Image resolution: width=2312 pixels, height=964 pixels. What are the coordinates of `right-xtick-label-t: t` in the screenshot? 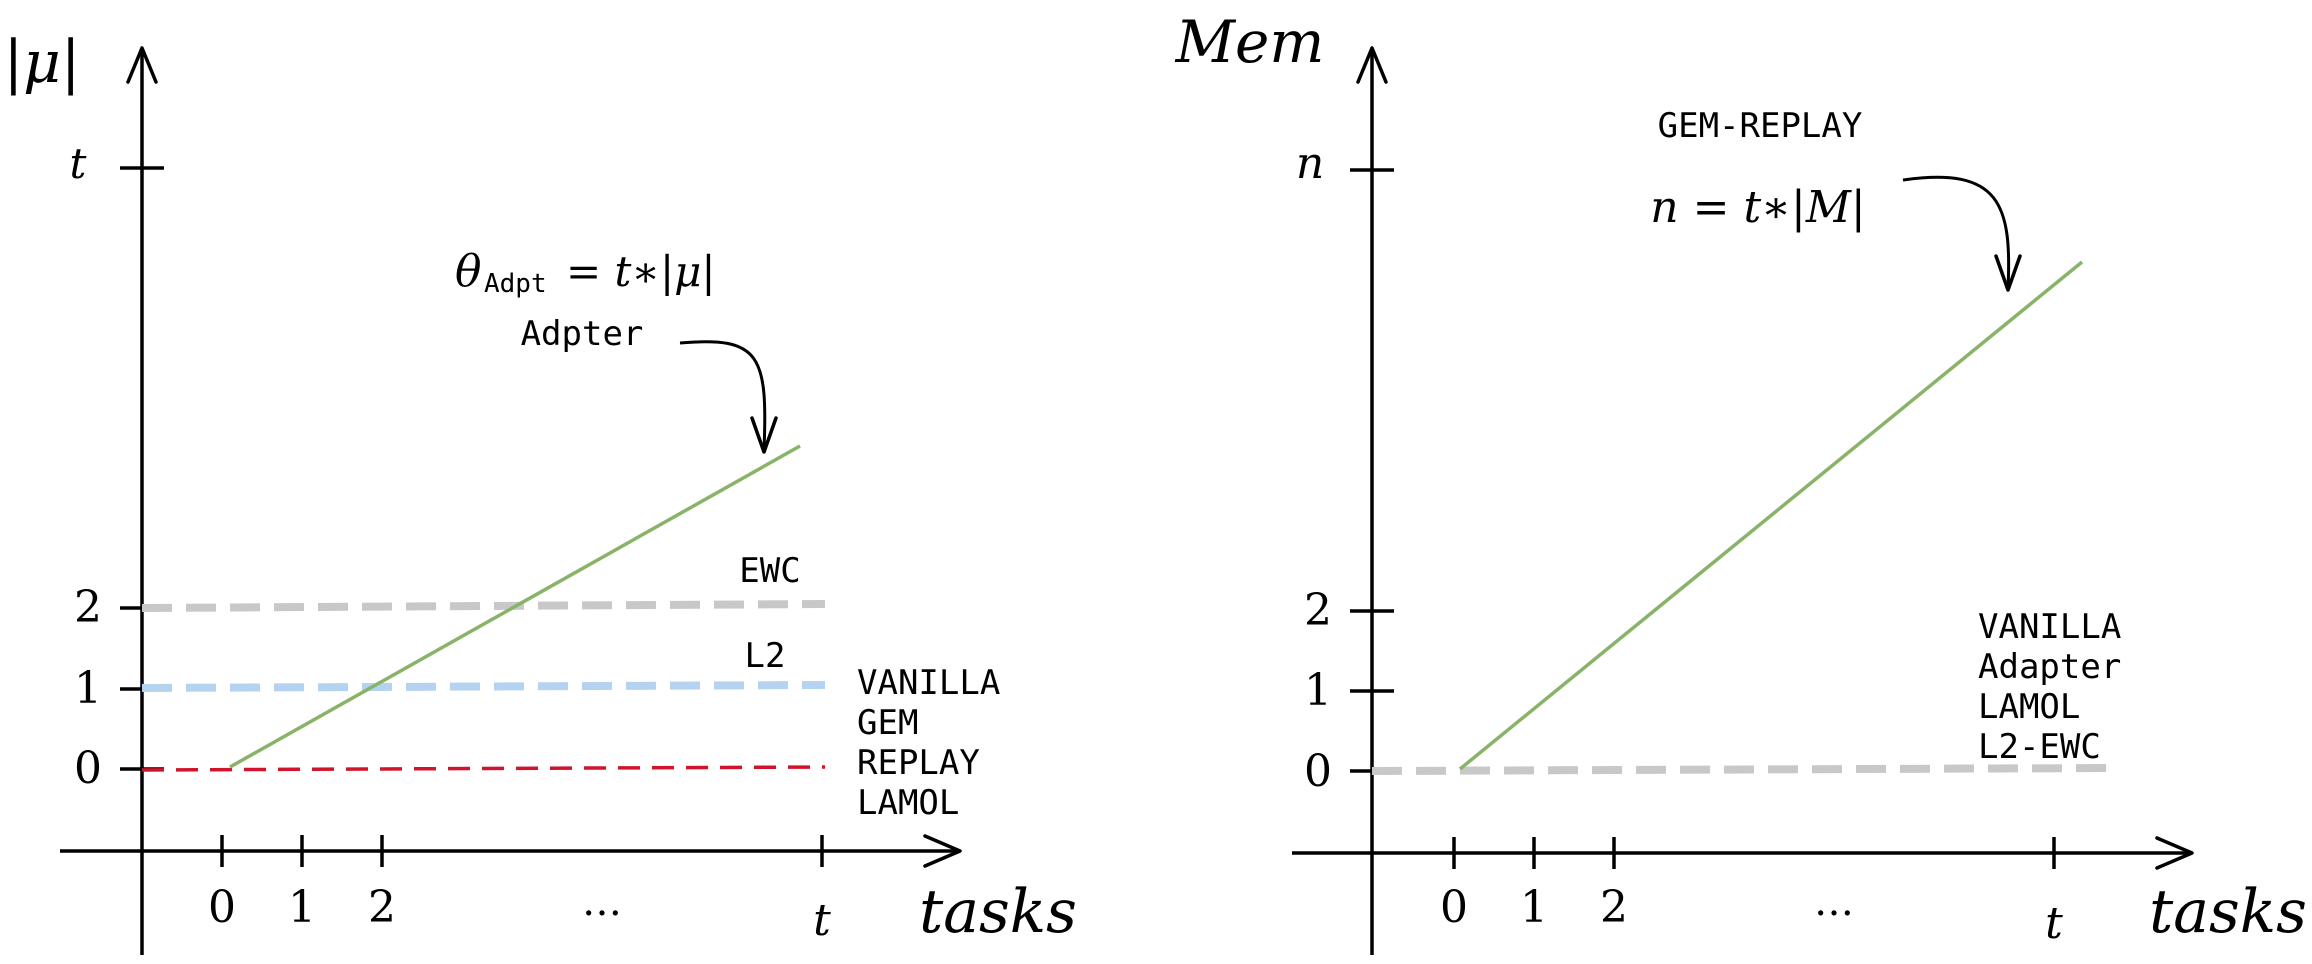 It's located at (2054, 923).